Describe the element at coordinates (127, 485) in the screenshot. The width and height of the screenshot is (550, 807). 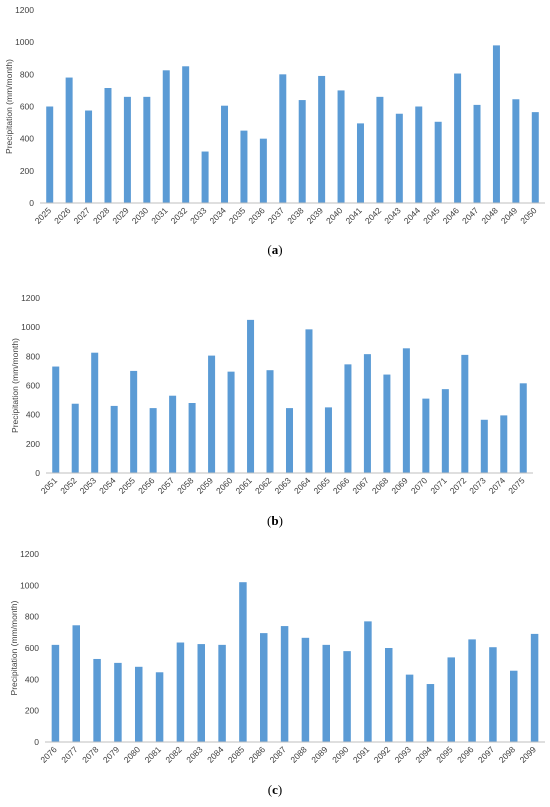
I see `x-tick-label-b: 2055` at that location.